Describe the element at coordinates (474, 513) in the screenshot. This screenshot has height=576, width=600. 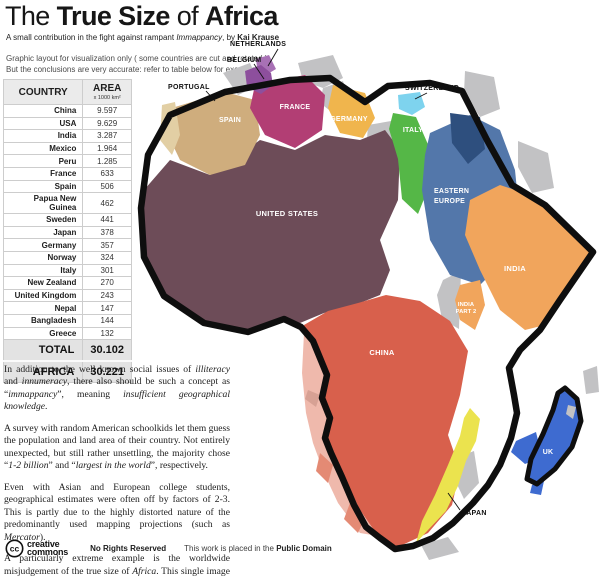
I see `label-japan: JAPAN` at that location.